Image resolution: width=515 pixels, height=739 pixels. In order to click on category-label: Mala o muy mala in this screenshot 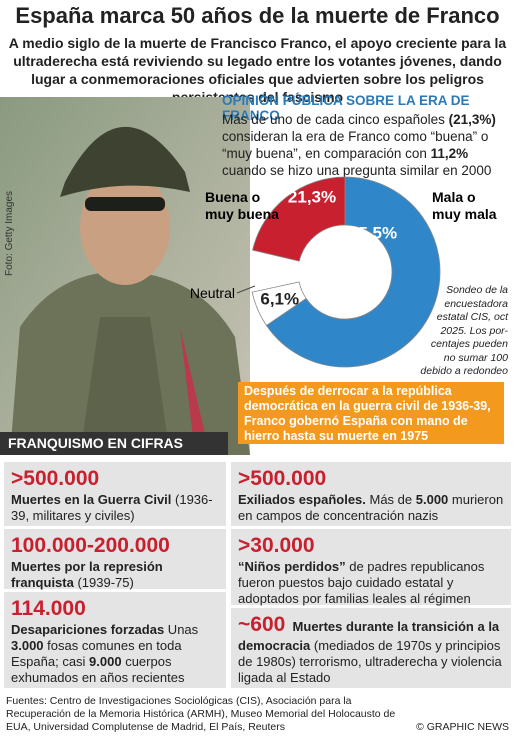, I will do `click(464, 205)`.